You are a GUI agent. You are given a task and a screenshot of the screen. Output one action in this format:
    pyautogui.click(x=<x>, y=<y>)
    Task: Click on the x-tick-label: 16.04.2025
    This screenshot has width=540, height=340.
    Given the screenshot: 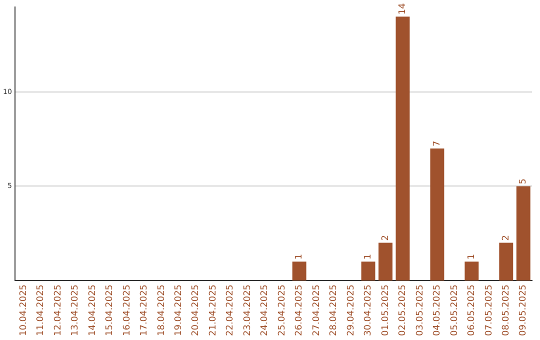 What is the action you would take?
    pyautogui.click(x=127, y=310)
    